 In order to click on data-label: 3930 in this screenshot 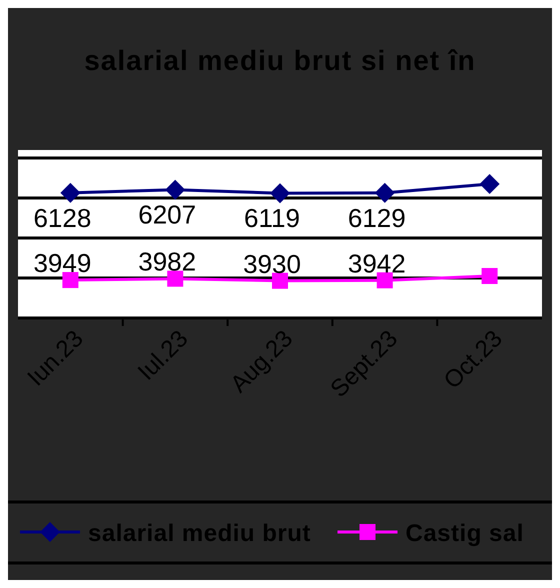, I will do `click(272, 263)`.